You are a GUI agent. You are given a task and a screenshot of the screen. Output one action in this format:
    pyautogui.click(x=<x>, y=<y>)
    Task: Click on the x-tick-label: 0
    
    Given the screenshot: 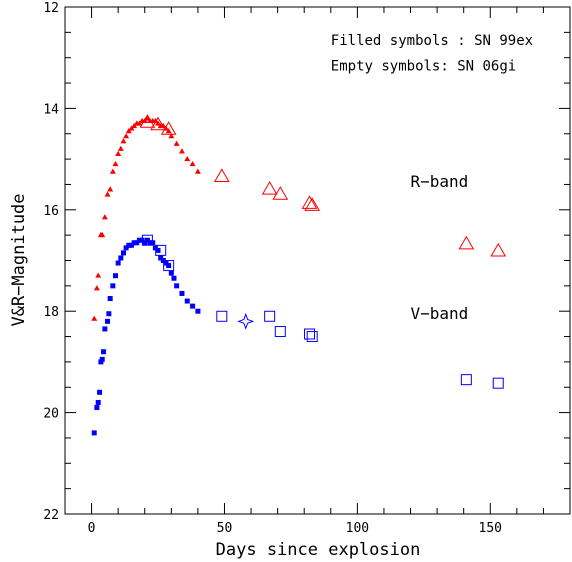 What is the action you would take?
    pyautogui.click(x=92, y=528)
    